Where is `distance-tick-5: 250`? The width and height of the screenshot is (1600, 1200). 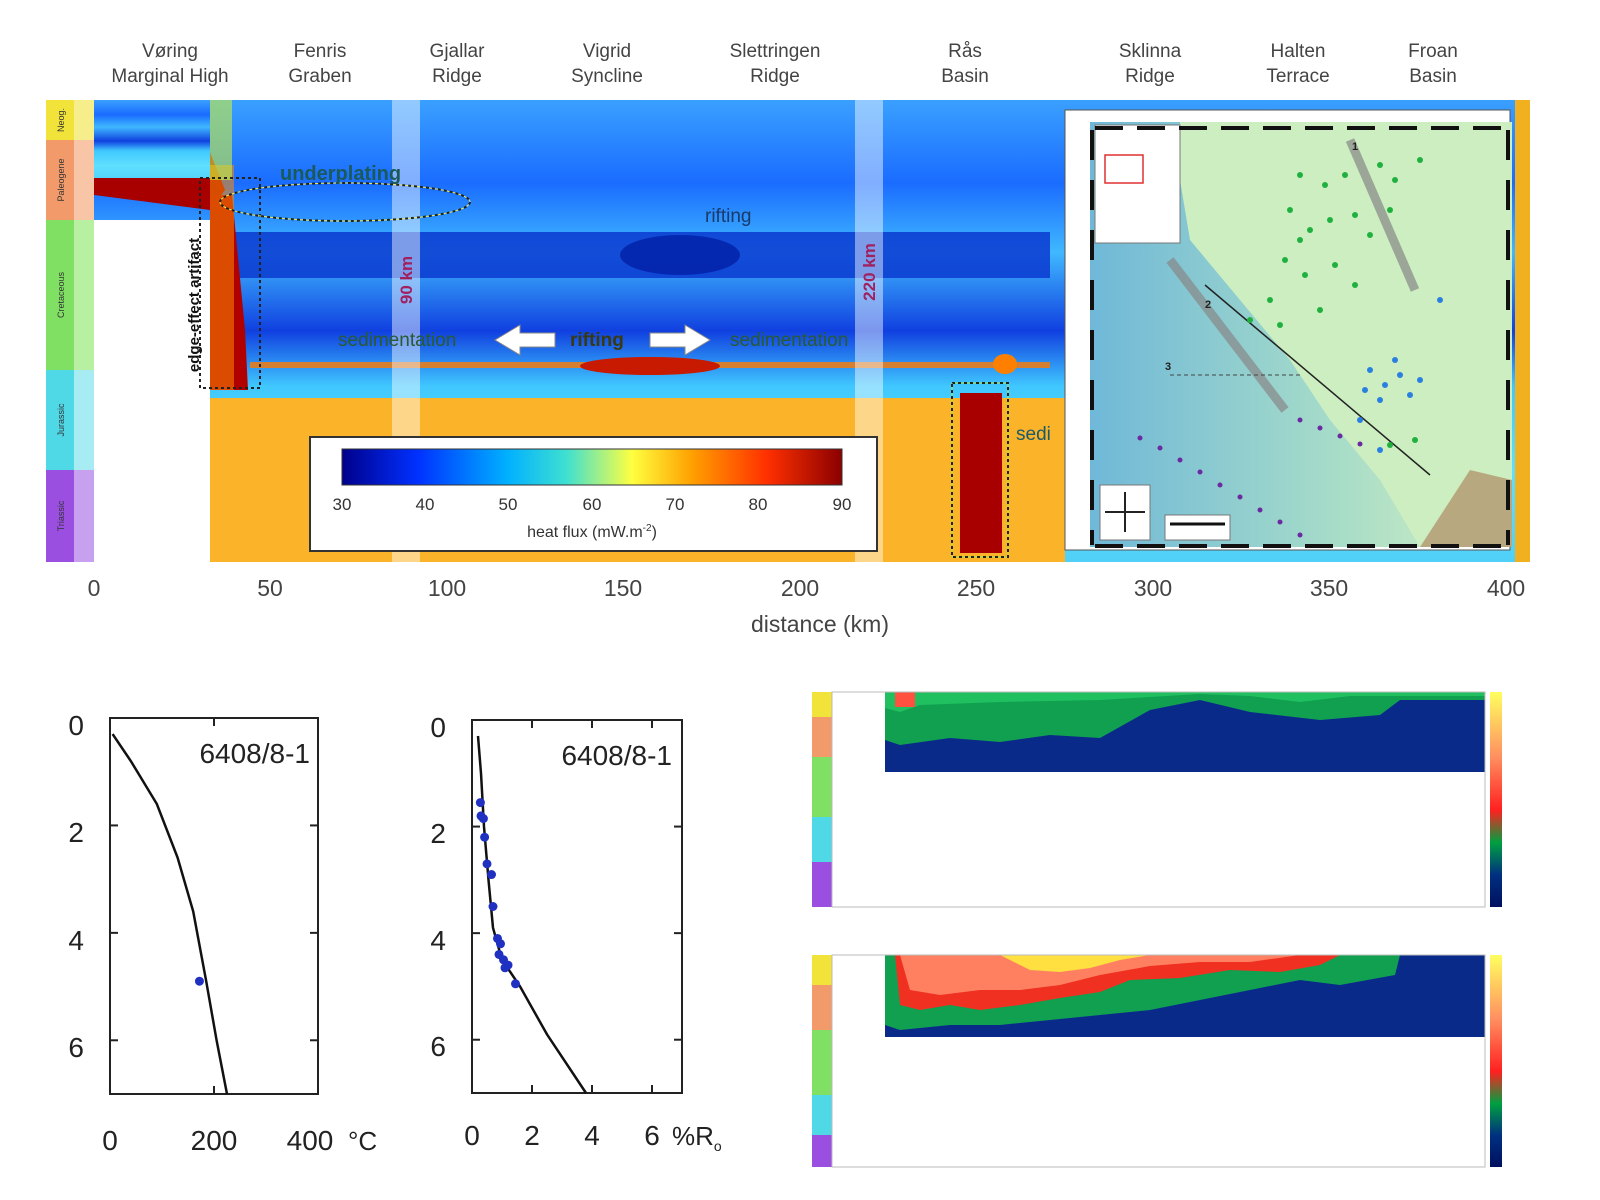 distance-tick-5: 250 is located at coordinates (976, 588).